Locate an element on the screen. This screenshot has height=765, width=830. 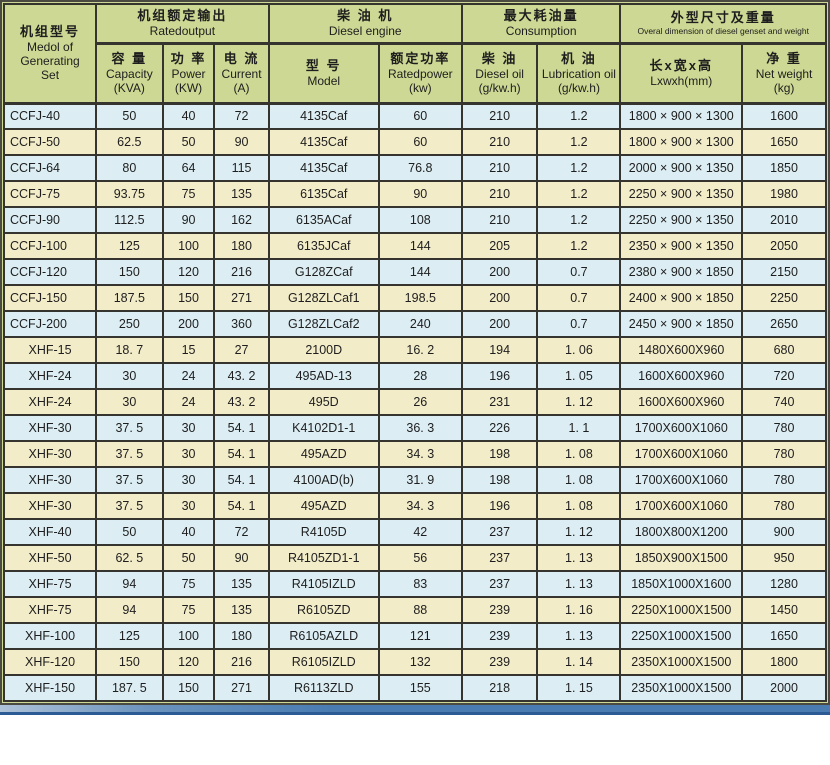
cell-model: XHF-100 is located at coordinates (50, 636).